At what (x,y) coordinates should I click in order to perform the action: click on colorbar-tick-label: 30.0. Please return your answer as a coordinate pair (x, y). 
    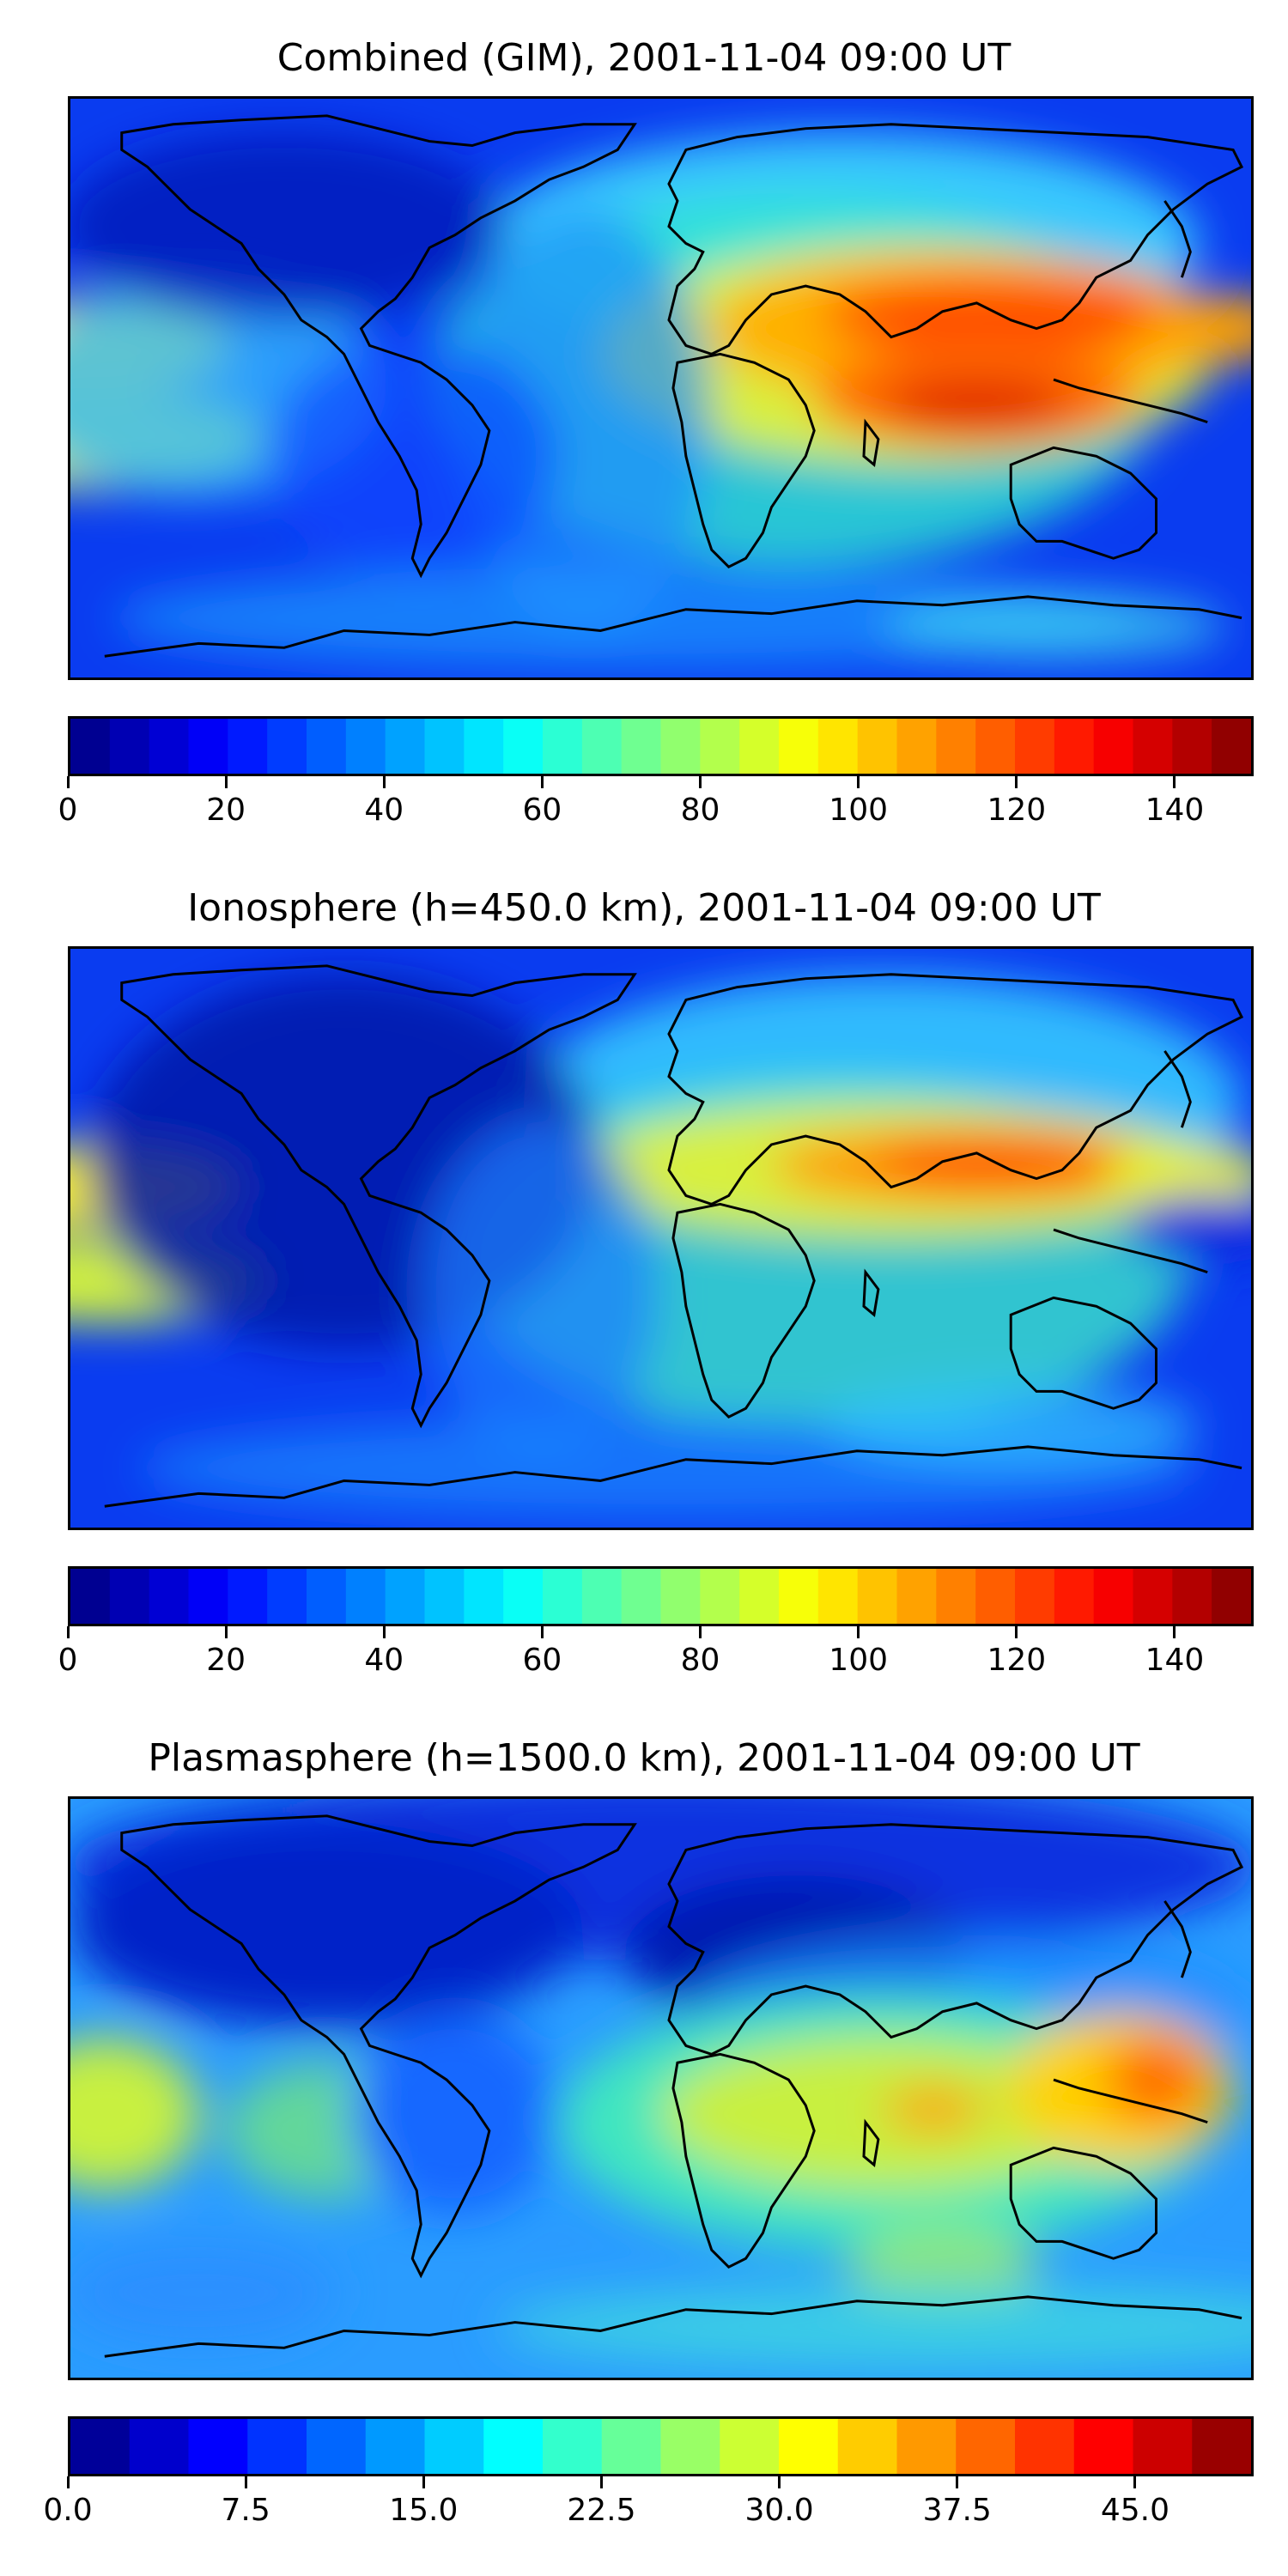
    Looking at the image, I should click on (779, 2510).